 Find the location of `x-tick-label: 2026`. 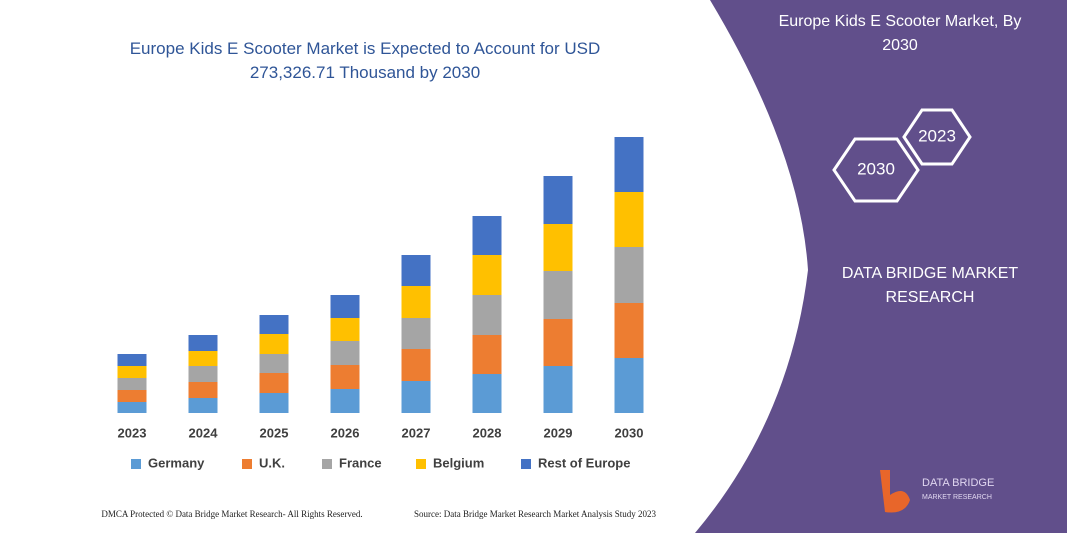

x-tick-label: 2026 is located at coordinates (345, 432).